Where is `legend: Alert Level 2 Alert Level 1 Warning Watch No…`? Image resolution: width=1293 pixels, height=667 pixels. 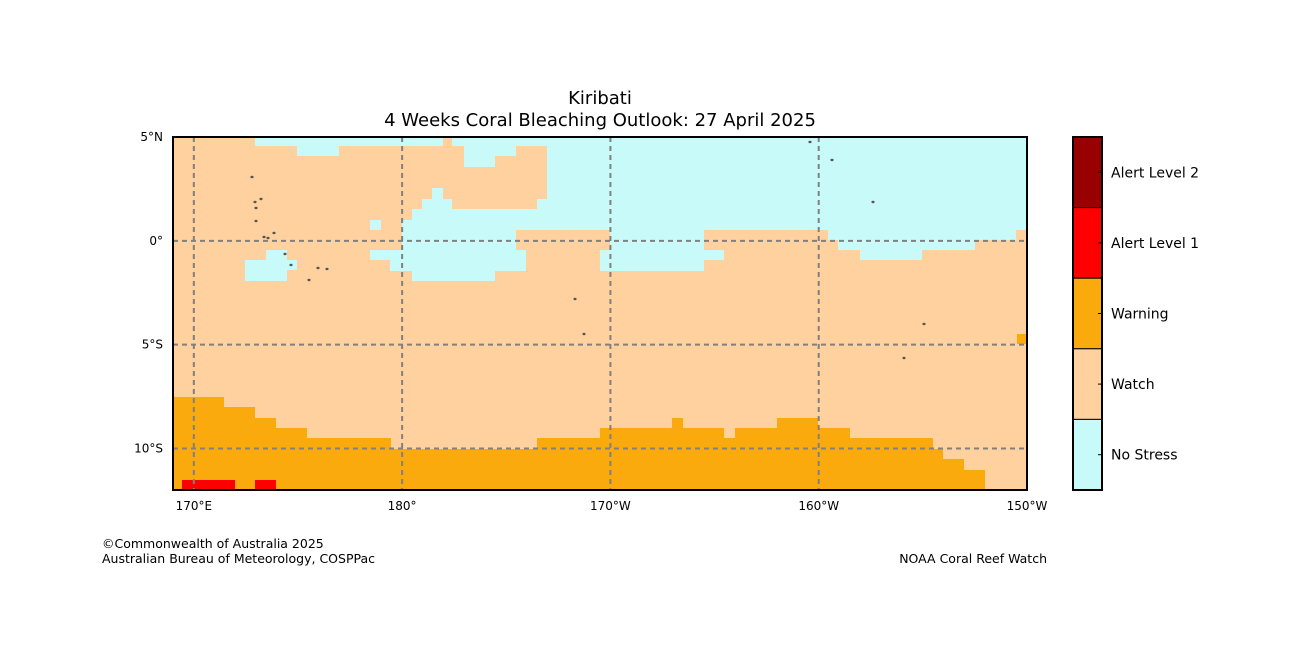 legend: Alert Level 2 Alert Level 1 Warning Watch No… is located at coordinates (1135, 313).